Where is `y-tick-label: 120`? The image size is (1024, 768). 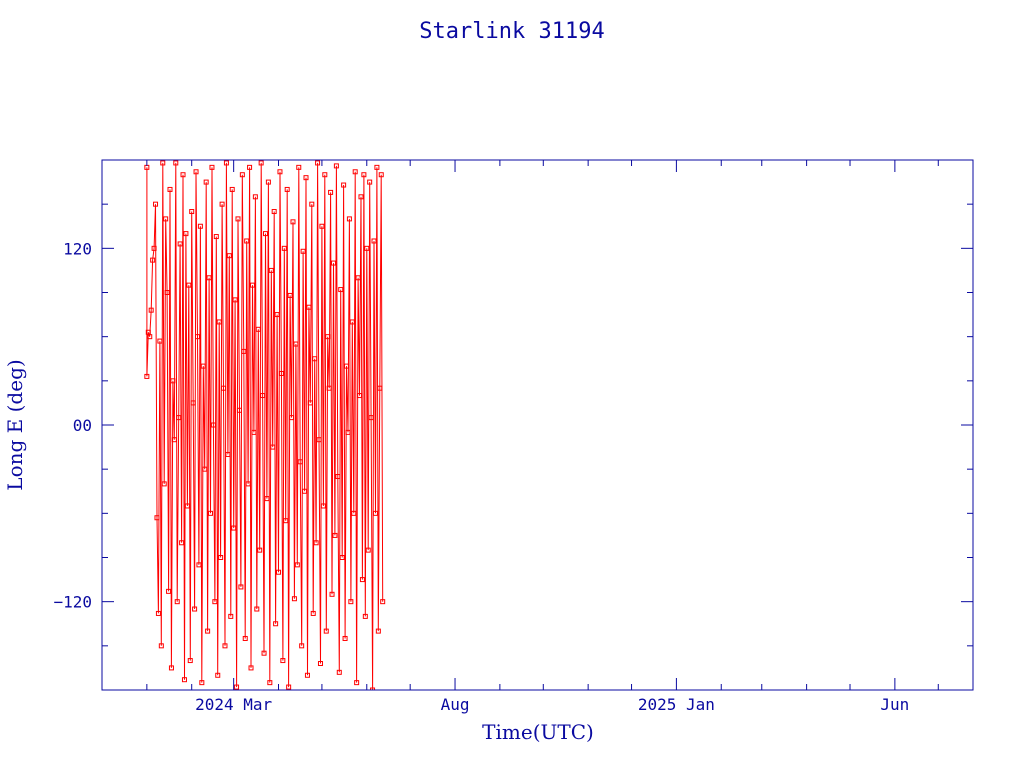 y-tick-label: 120 is located at coordinates (77, 248).